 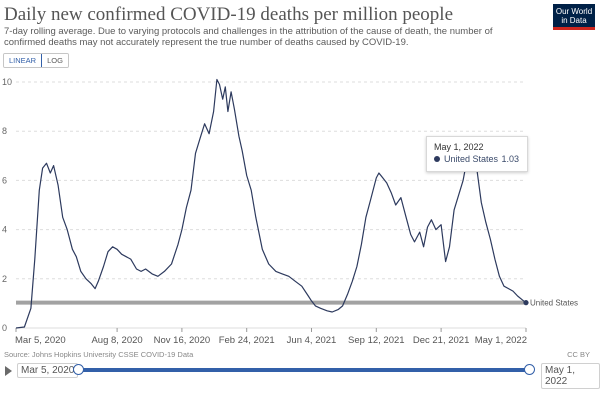 I want to click on tooltip-value: 1.03, so click(x=510, y=159).